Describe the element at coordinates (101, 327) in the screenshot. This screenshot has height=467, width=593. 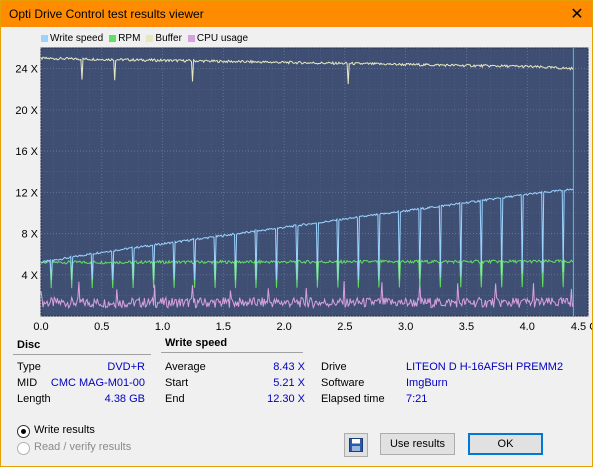
I see `x-tick-label: 0.5` at that location.